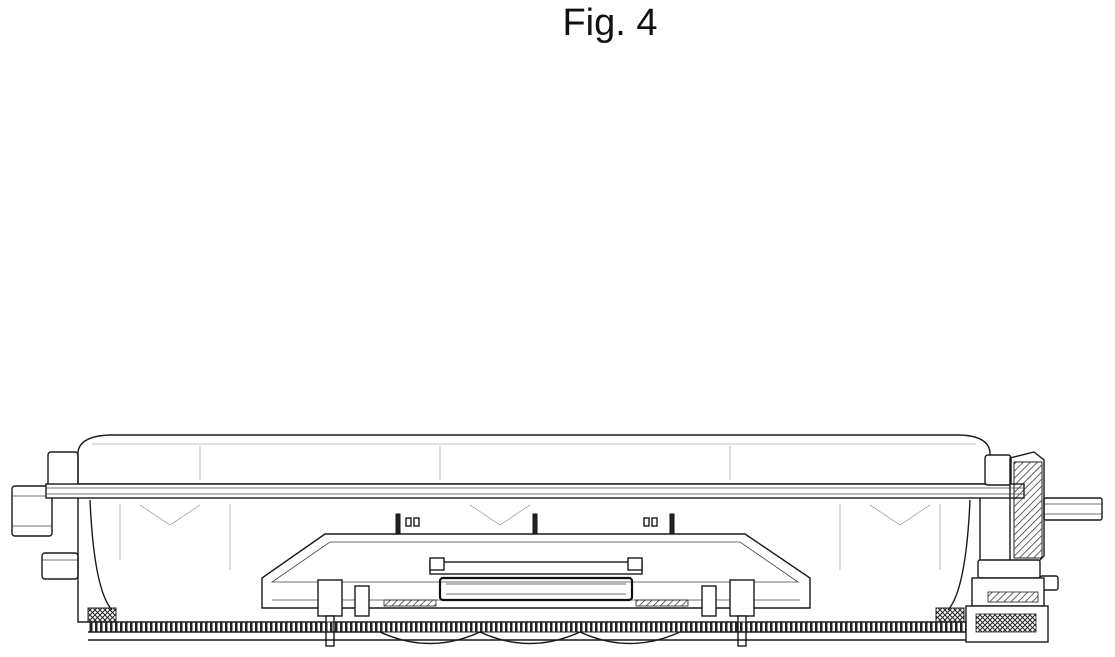 Image resolution: width=1115 pixels, height=657 pixels. I want to click on left-end-assembly, so click(45, 515).